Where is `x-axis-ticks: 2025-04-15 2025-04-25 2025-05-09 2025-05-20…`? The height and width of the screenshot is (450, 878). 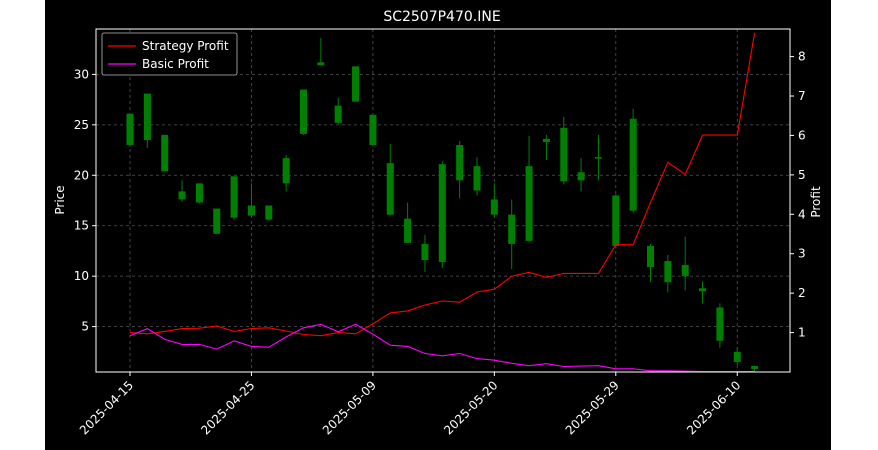
x-axis-ticks: 2025-04-15 2025-04-25 2025-05-09 2025-05-20… is located at coordinates (410, 404).